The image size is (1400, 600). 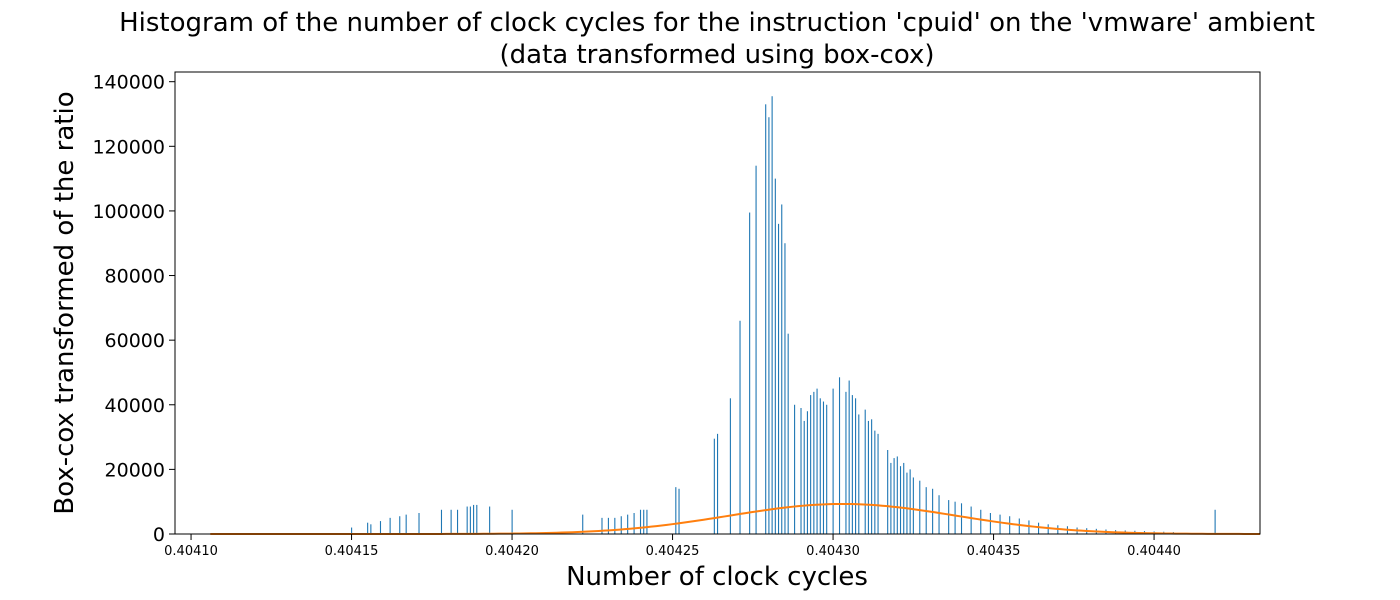 What do you see at coordinates (352, 551) in the screenshot?
I see `x-tick-label: 0.40415` at bounding box center [352, 551].